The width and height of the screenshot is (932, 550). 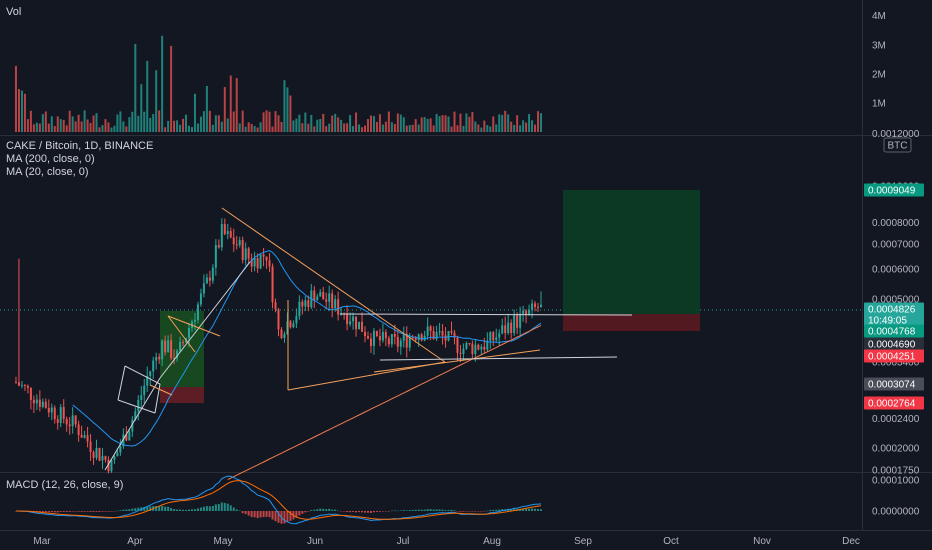 What do you see at coordinates (887, 321) in the screenshot?
I see `price-tag-countdown: 10:49:05` at bounding box center [887, 321].